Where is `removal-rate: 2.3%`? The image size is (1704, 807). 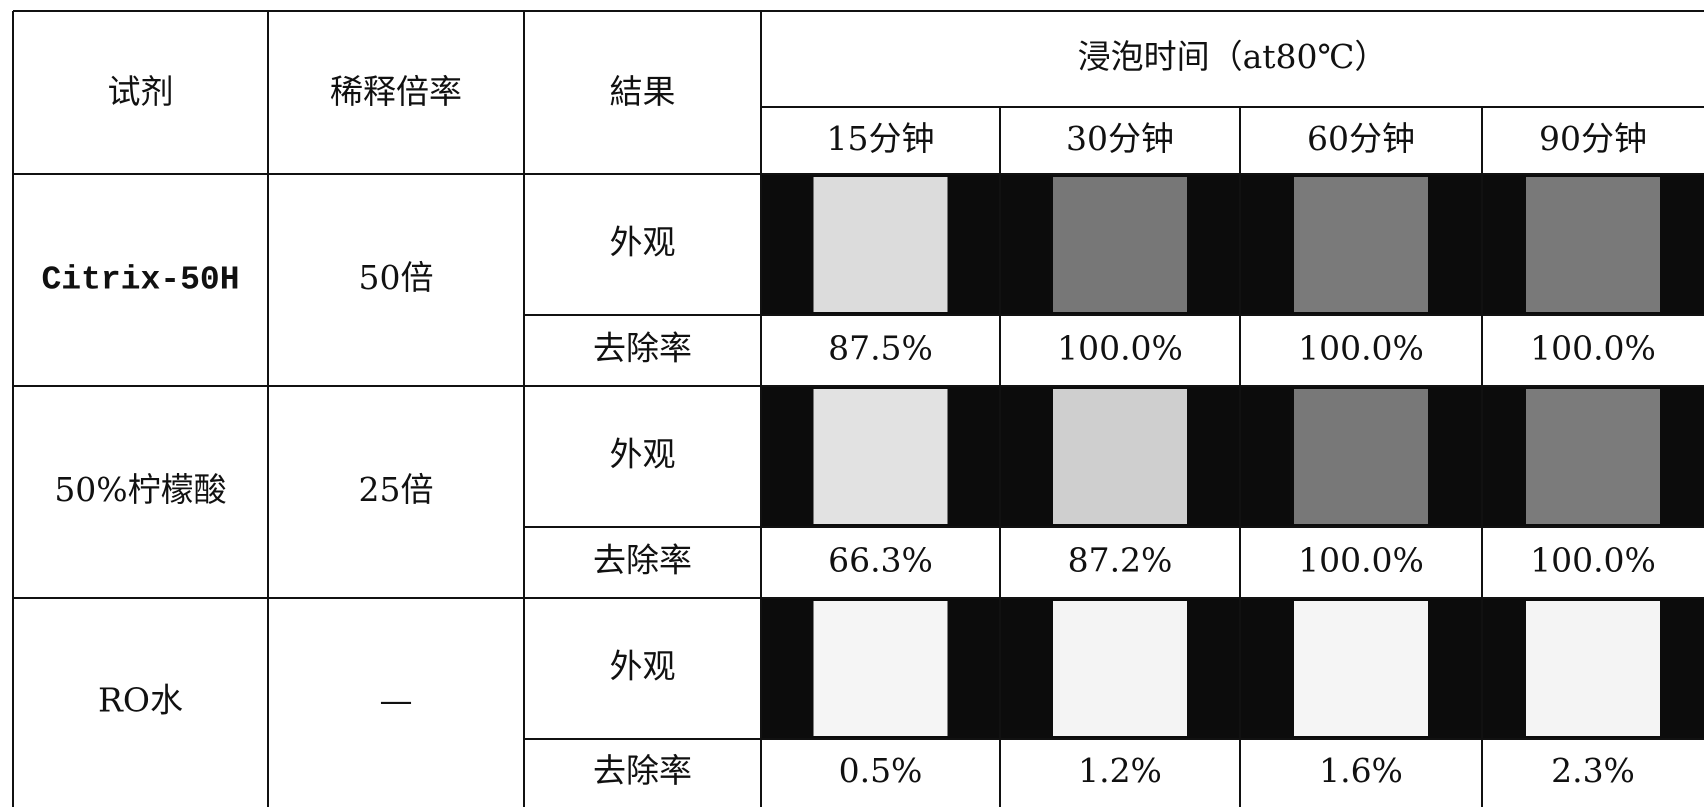 removal-rate: 2.3% is located at coordinates (1593, 770).